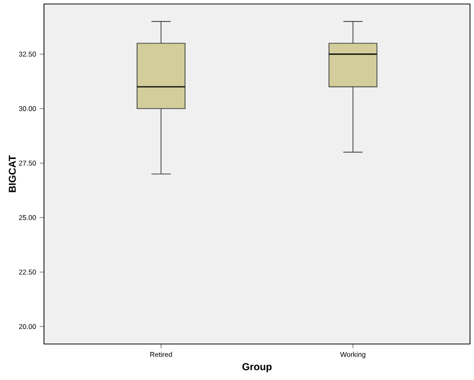 Image resolution: width=474 pixels, height=380 pixels. What do you see at coordinates (12, 173) in the screenshot?
I see `y-axis-title: BIGCAT` at bounding box center [12, 173].